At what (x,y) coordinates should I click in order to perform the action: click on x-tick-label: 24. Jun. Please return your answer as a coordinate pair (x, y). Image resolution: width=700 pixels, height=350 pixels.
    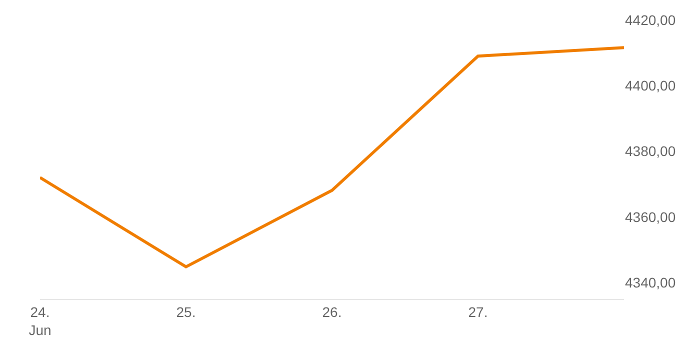
    Looking at the image, I should click on (40, 321).